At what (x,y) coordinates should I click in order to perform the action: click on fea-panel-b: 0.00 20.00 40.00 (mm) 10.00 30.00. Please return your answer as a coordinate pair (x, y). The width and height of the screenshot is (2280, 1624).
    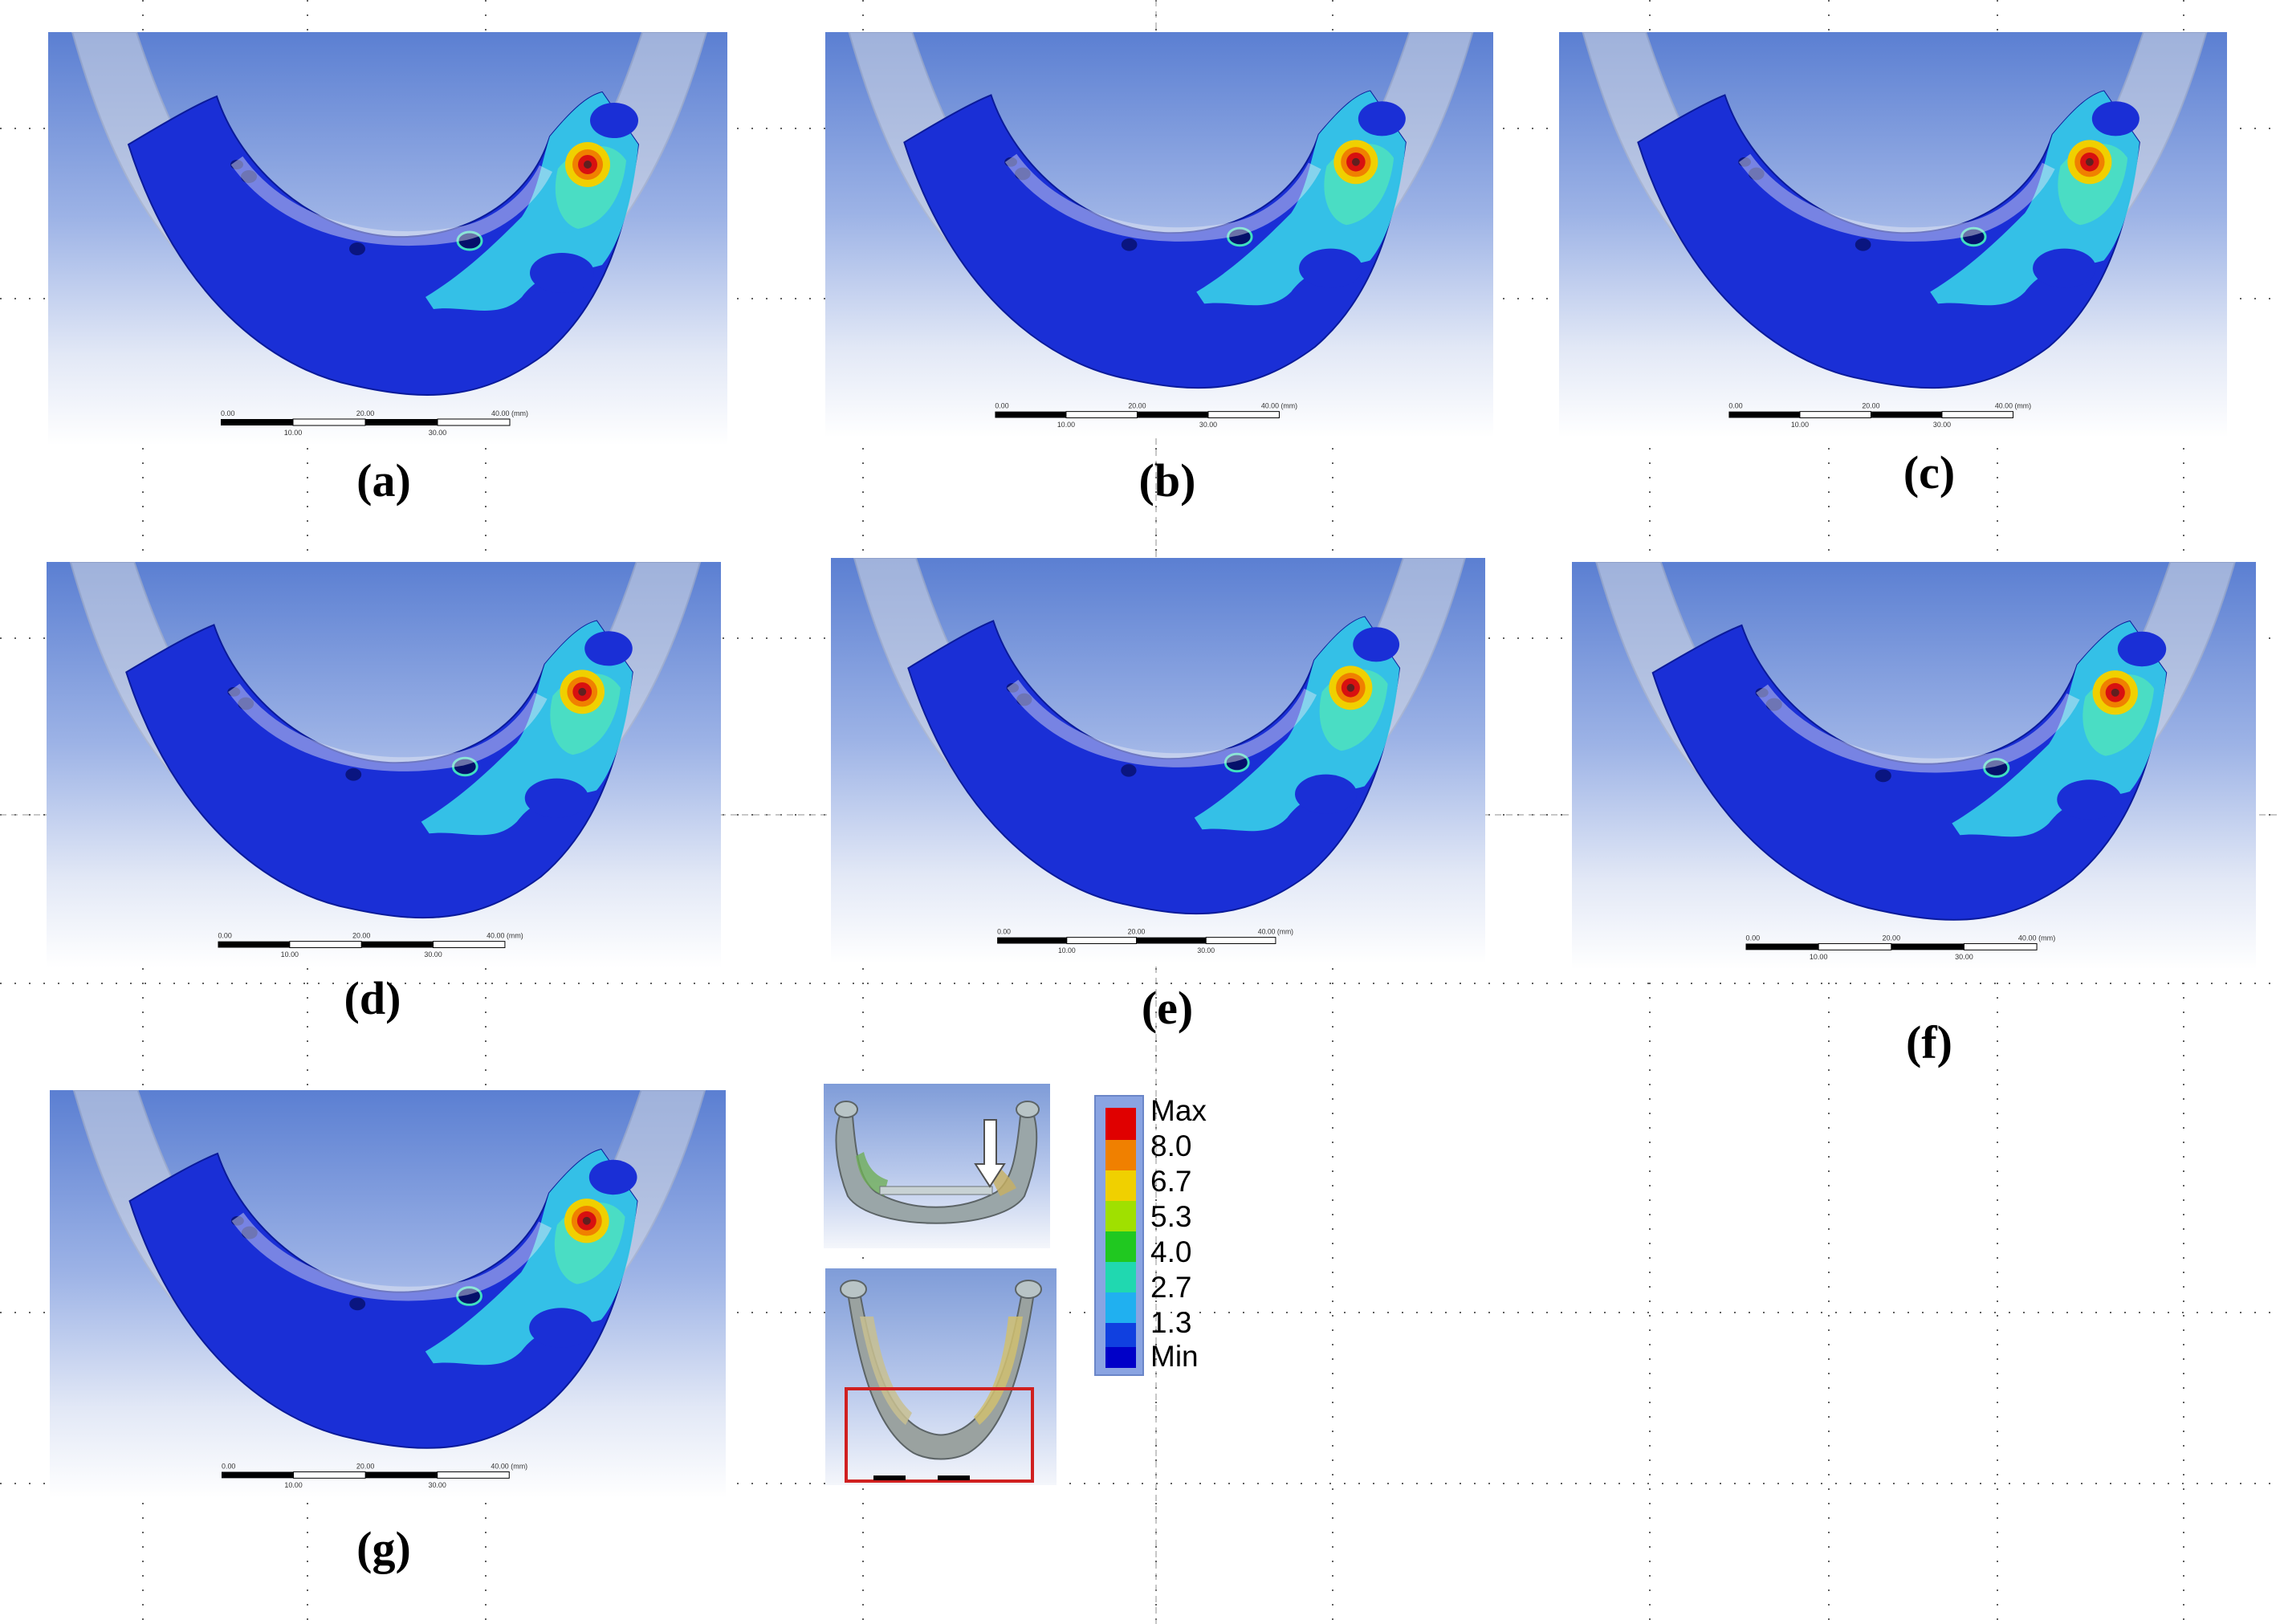
    Looking at the image, I should click on (1159, 235).